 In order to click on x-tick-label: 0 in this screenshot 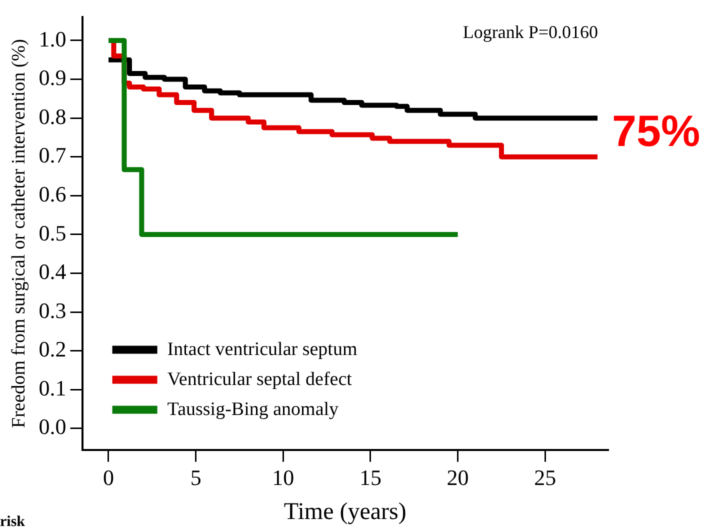, I will do `click(108, 477)`.